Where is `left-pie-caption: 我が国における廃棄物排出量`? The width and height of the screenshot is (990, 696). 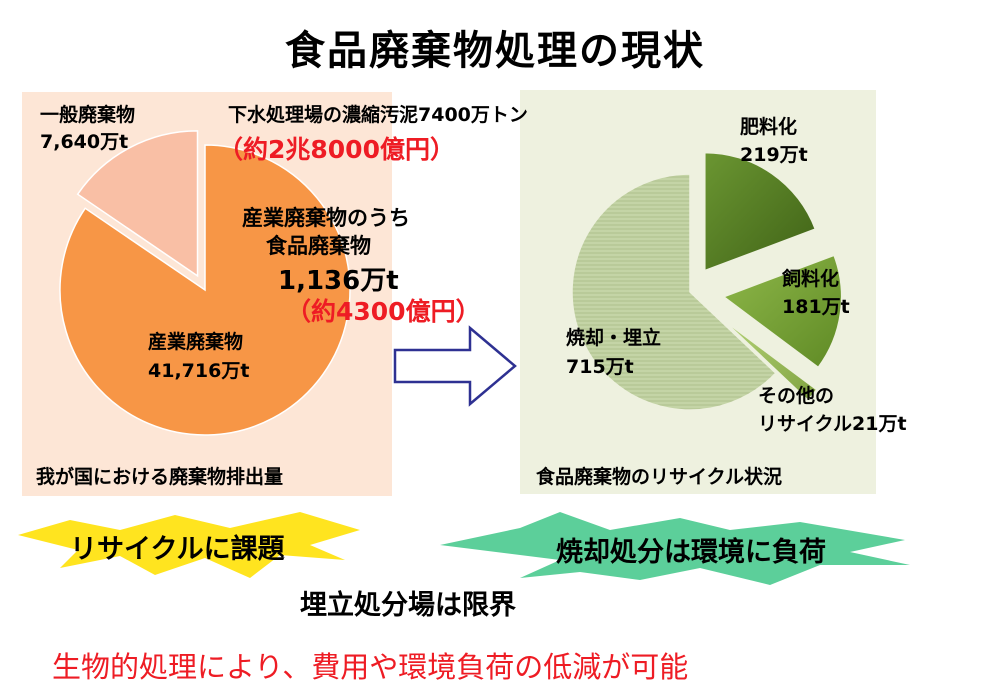
left-pie-caption: 我が国における廃棄物排出量 is located at coordinates (160, 477).